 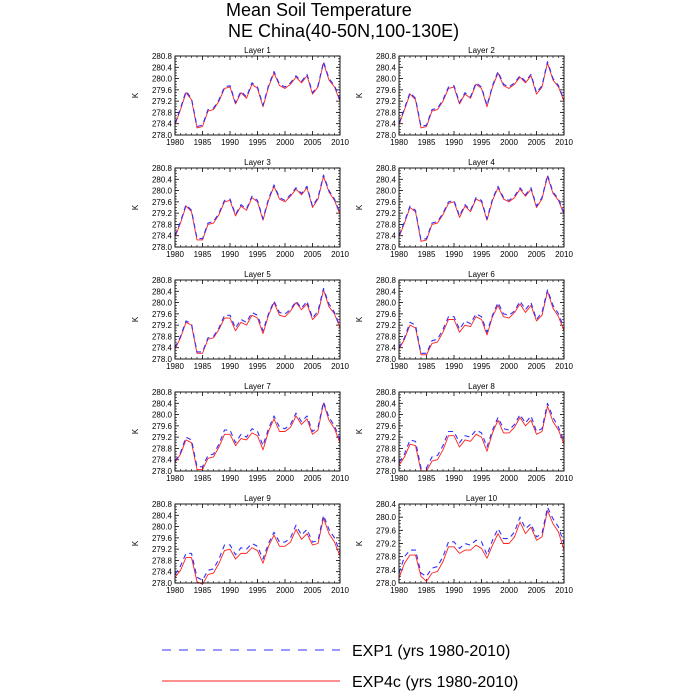 I want to click on chart-title-line1: Mean Soil Temperature, so click(x=319, y=10).